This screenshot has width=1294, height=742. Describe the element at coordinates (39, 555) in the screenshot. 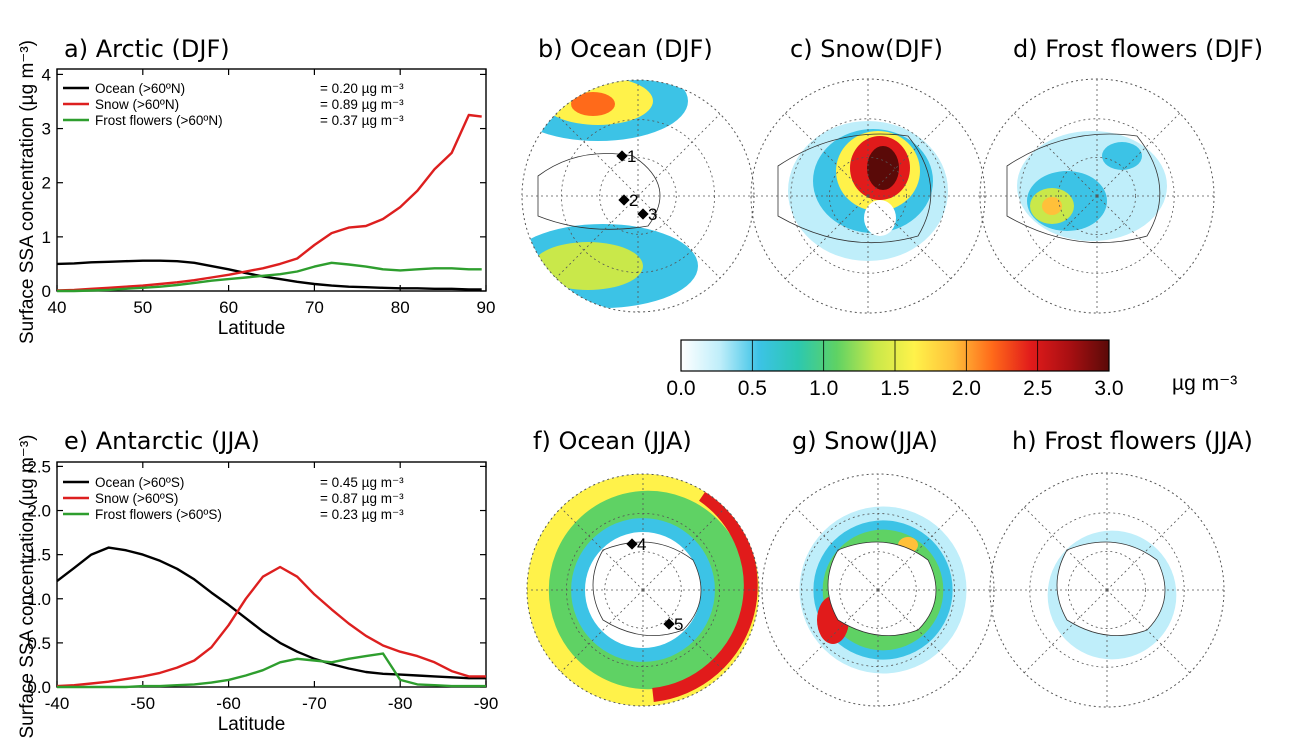

I see `y-tick-label: 1.5` at that location.